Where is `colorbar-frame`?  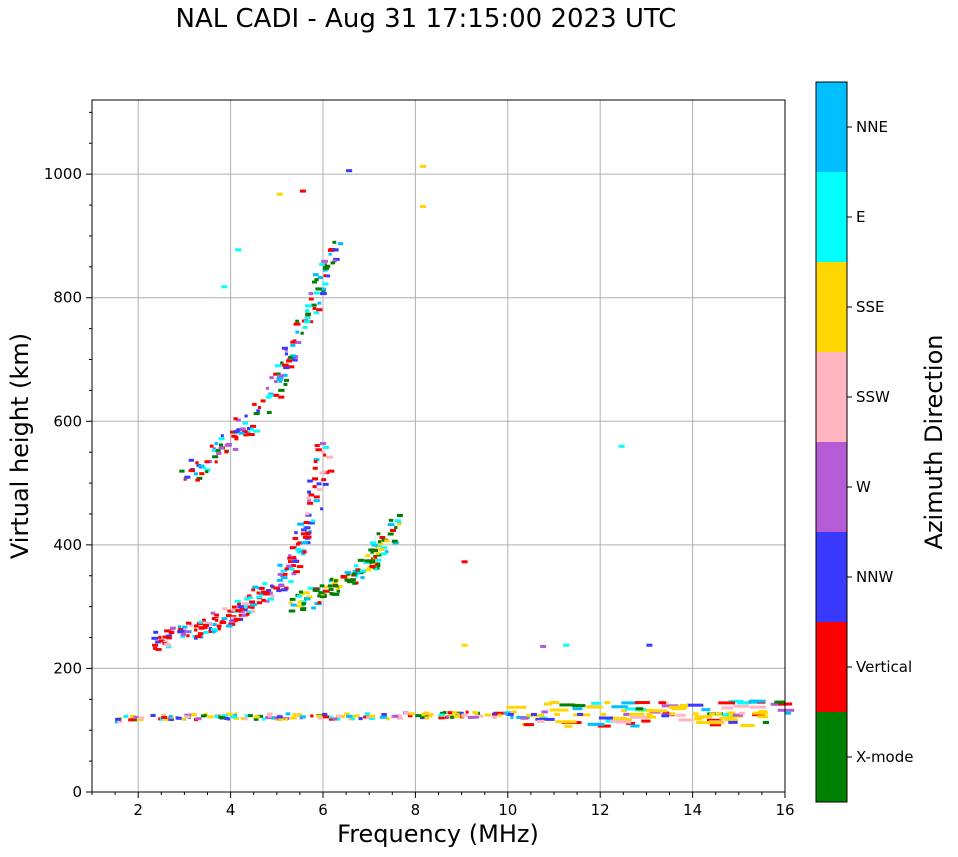 colorbar-frame is located at coordinates (831, 442).